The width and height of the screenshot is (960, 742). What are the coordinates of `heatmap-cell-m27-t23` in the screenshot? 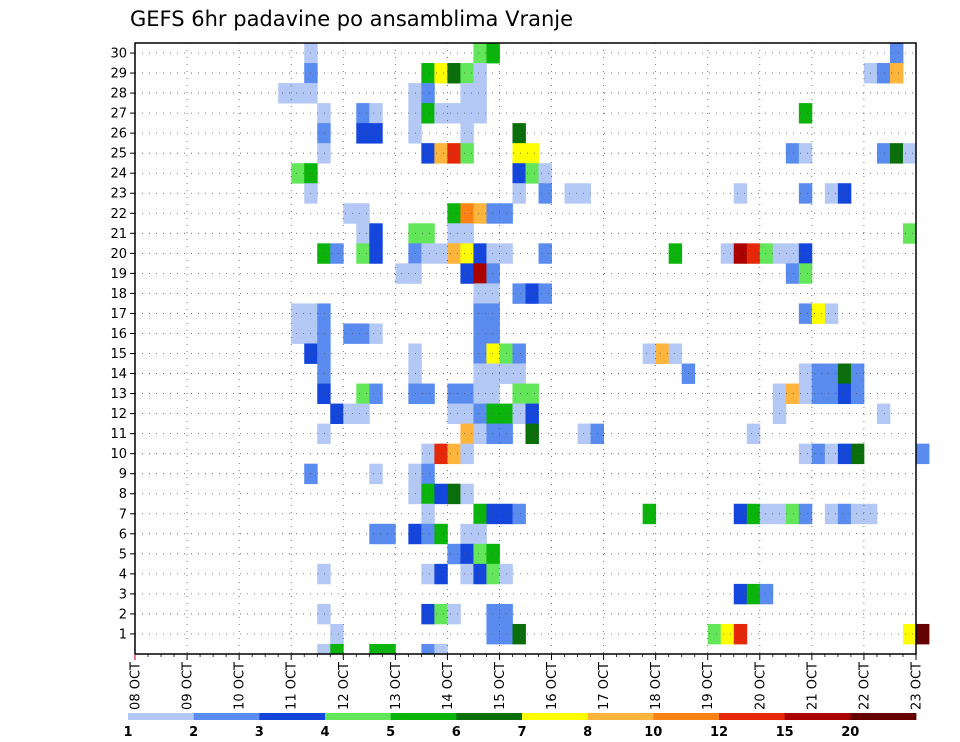 It's located at (441, 113).